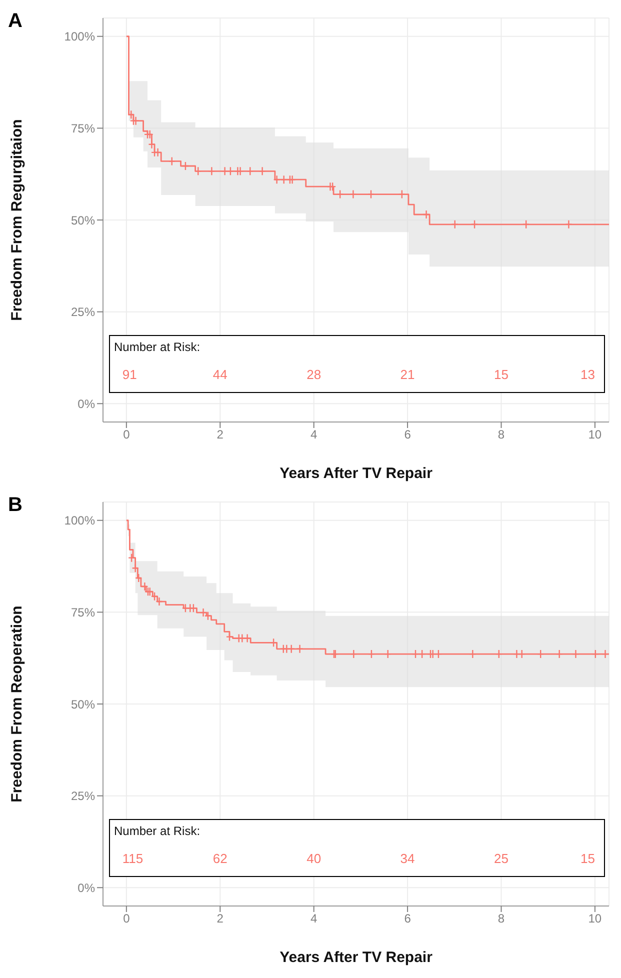  I want to click on y-axis-title: Freedom From Reoperation, so click(17, 704).